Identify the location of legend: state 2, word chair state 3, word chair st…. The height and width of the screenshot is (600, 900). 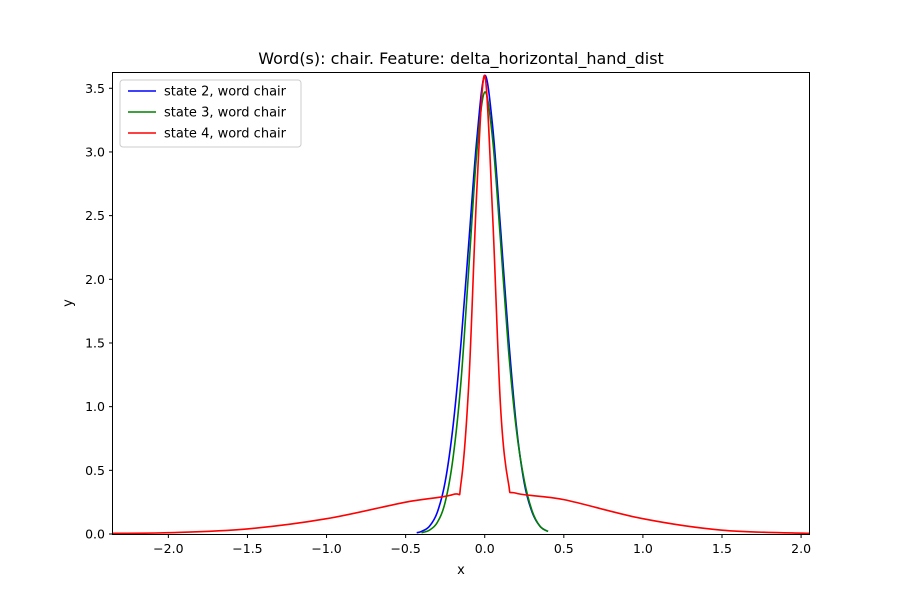
(210, 113).